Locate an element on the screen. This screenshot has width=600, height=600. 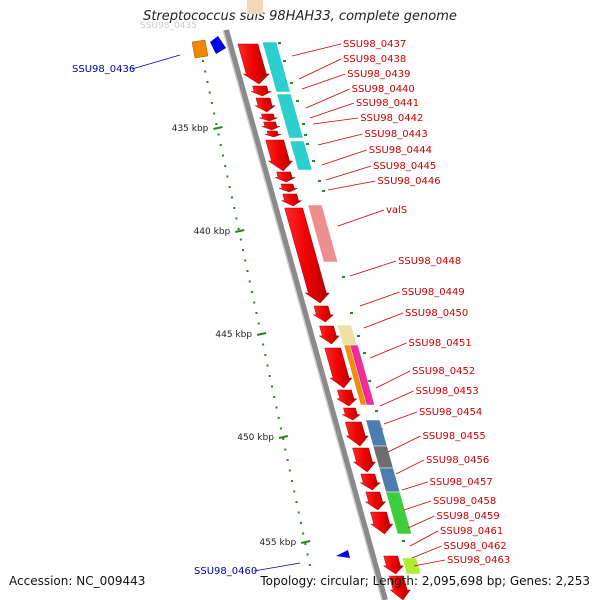
top-cutoff-label: SSU98_0435 is located at coordinates (168, 26).